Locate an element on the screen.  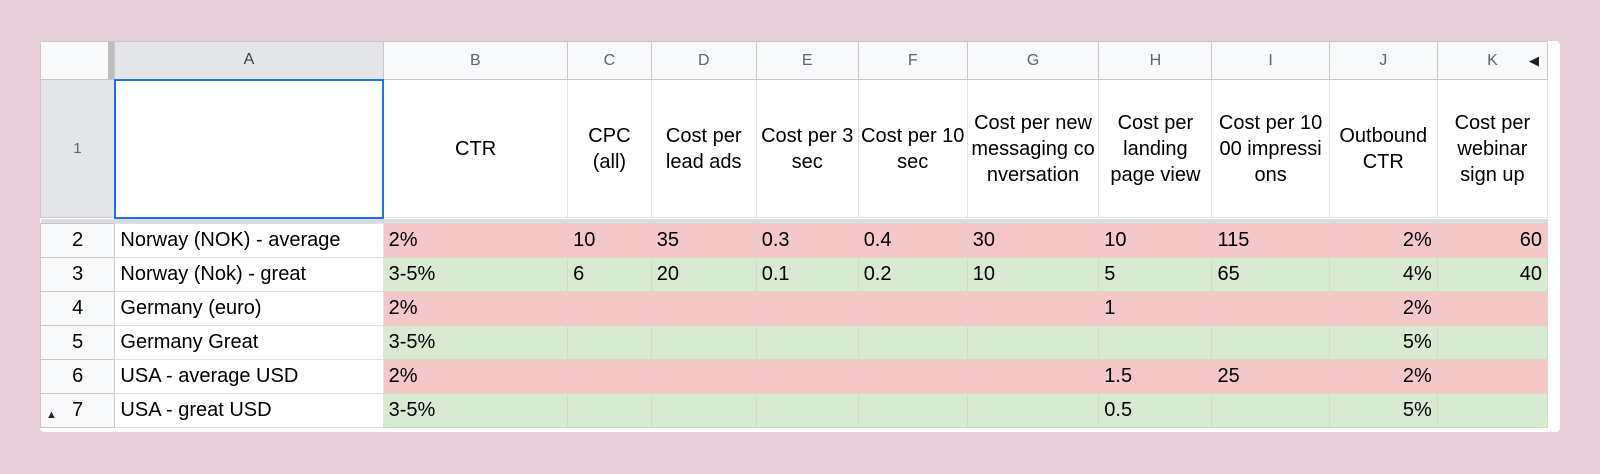
column-header-e: E is located at coordinates (807, 60).